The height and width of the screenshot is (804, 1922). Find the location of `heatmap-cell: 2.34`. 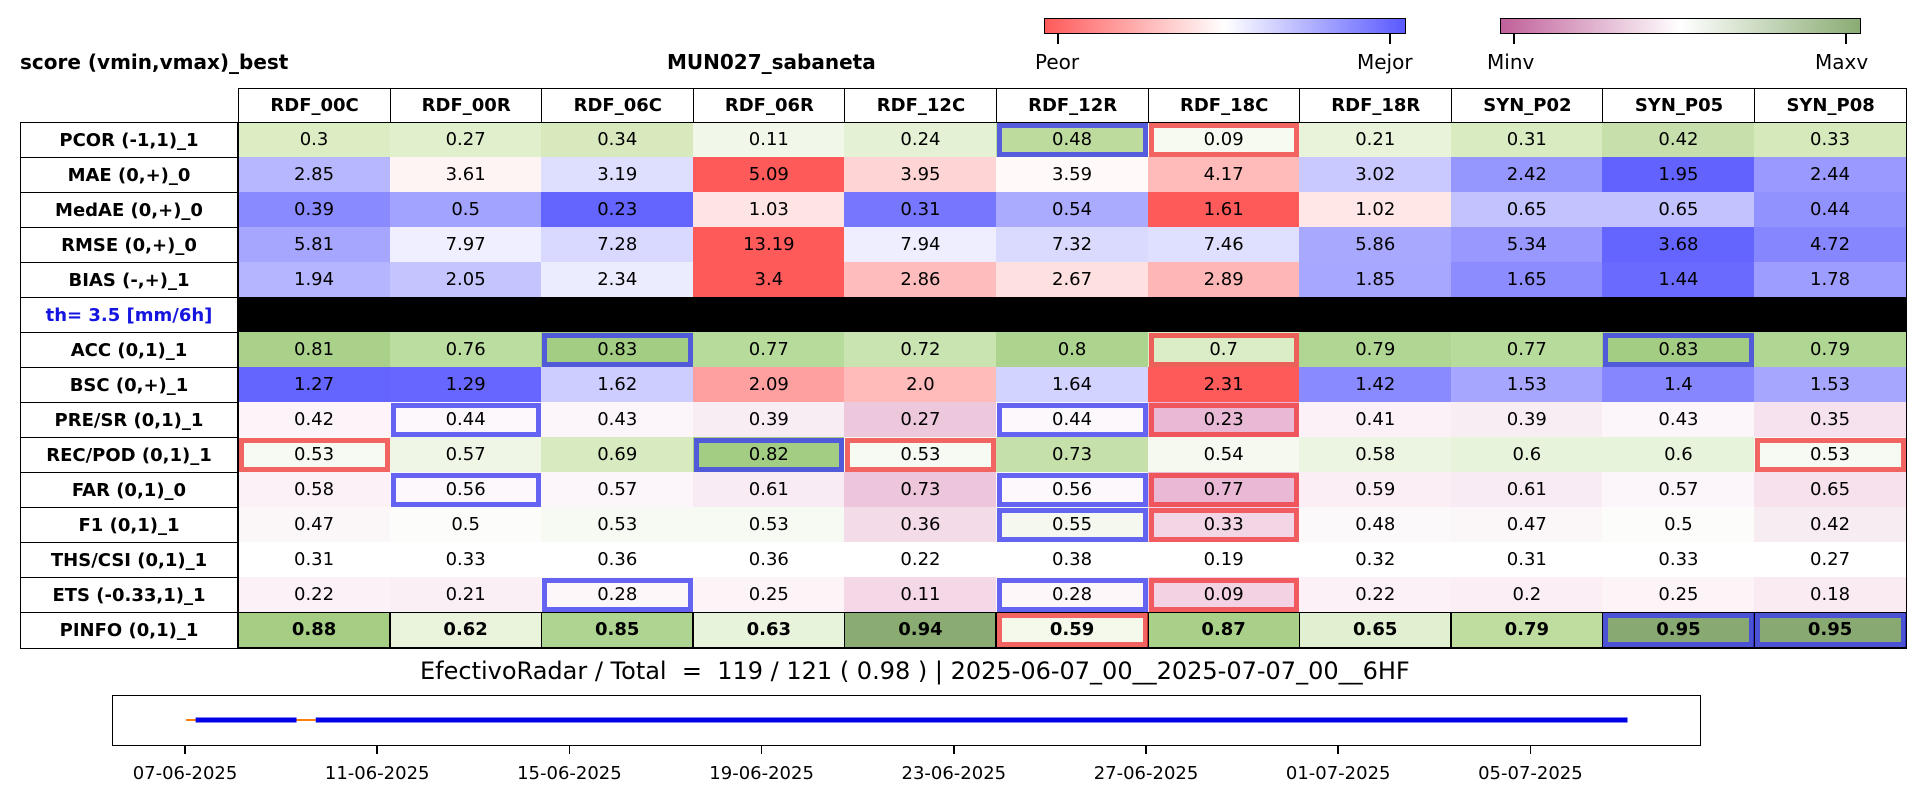

heatmap-cell: 2.34 is located at coordinates (617, 280).